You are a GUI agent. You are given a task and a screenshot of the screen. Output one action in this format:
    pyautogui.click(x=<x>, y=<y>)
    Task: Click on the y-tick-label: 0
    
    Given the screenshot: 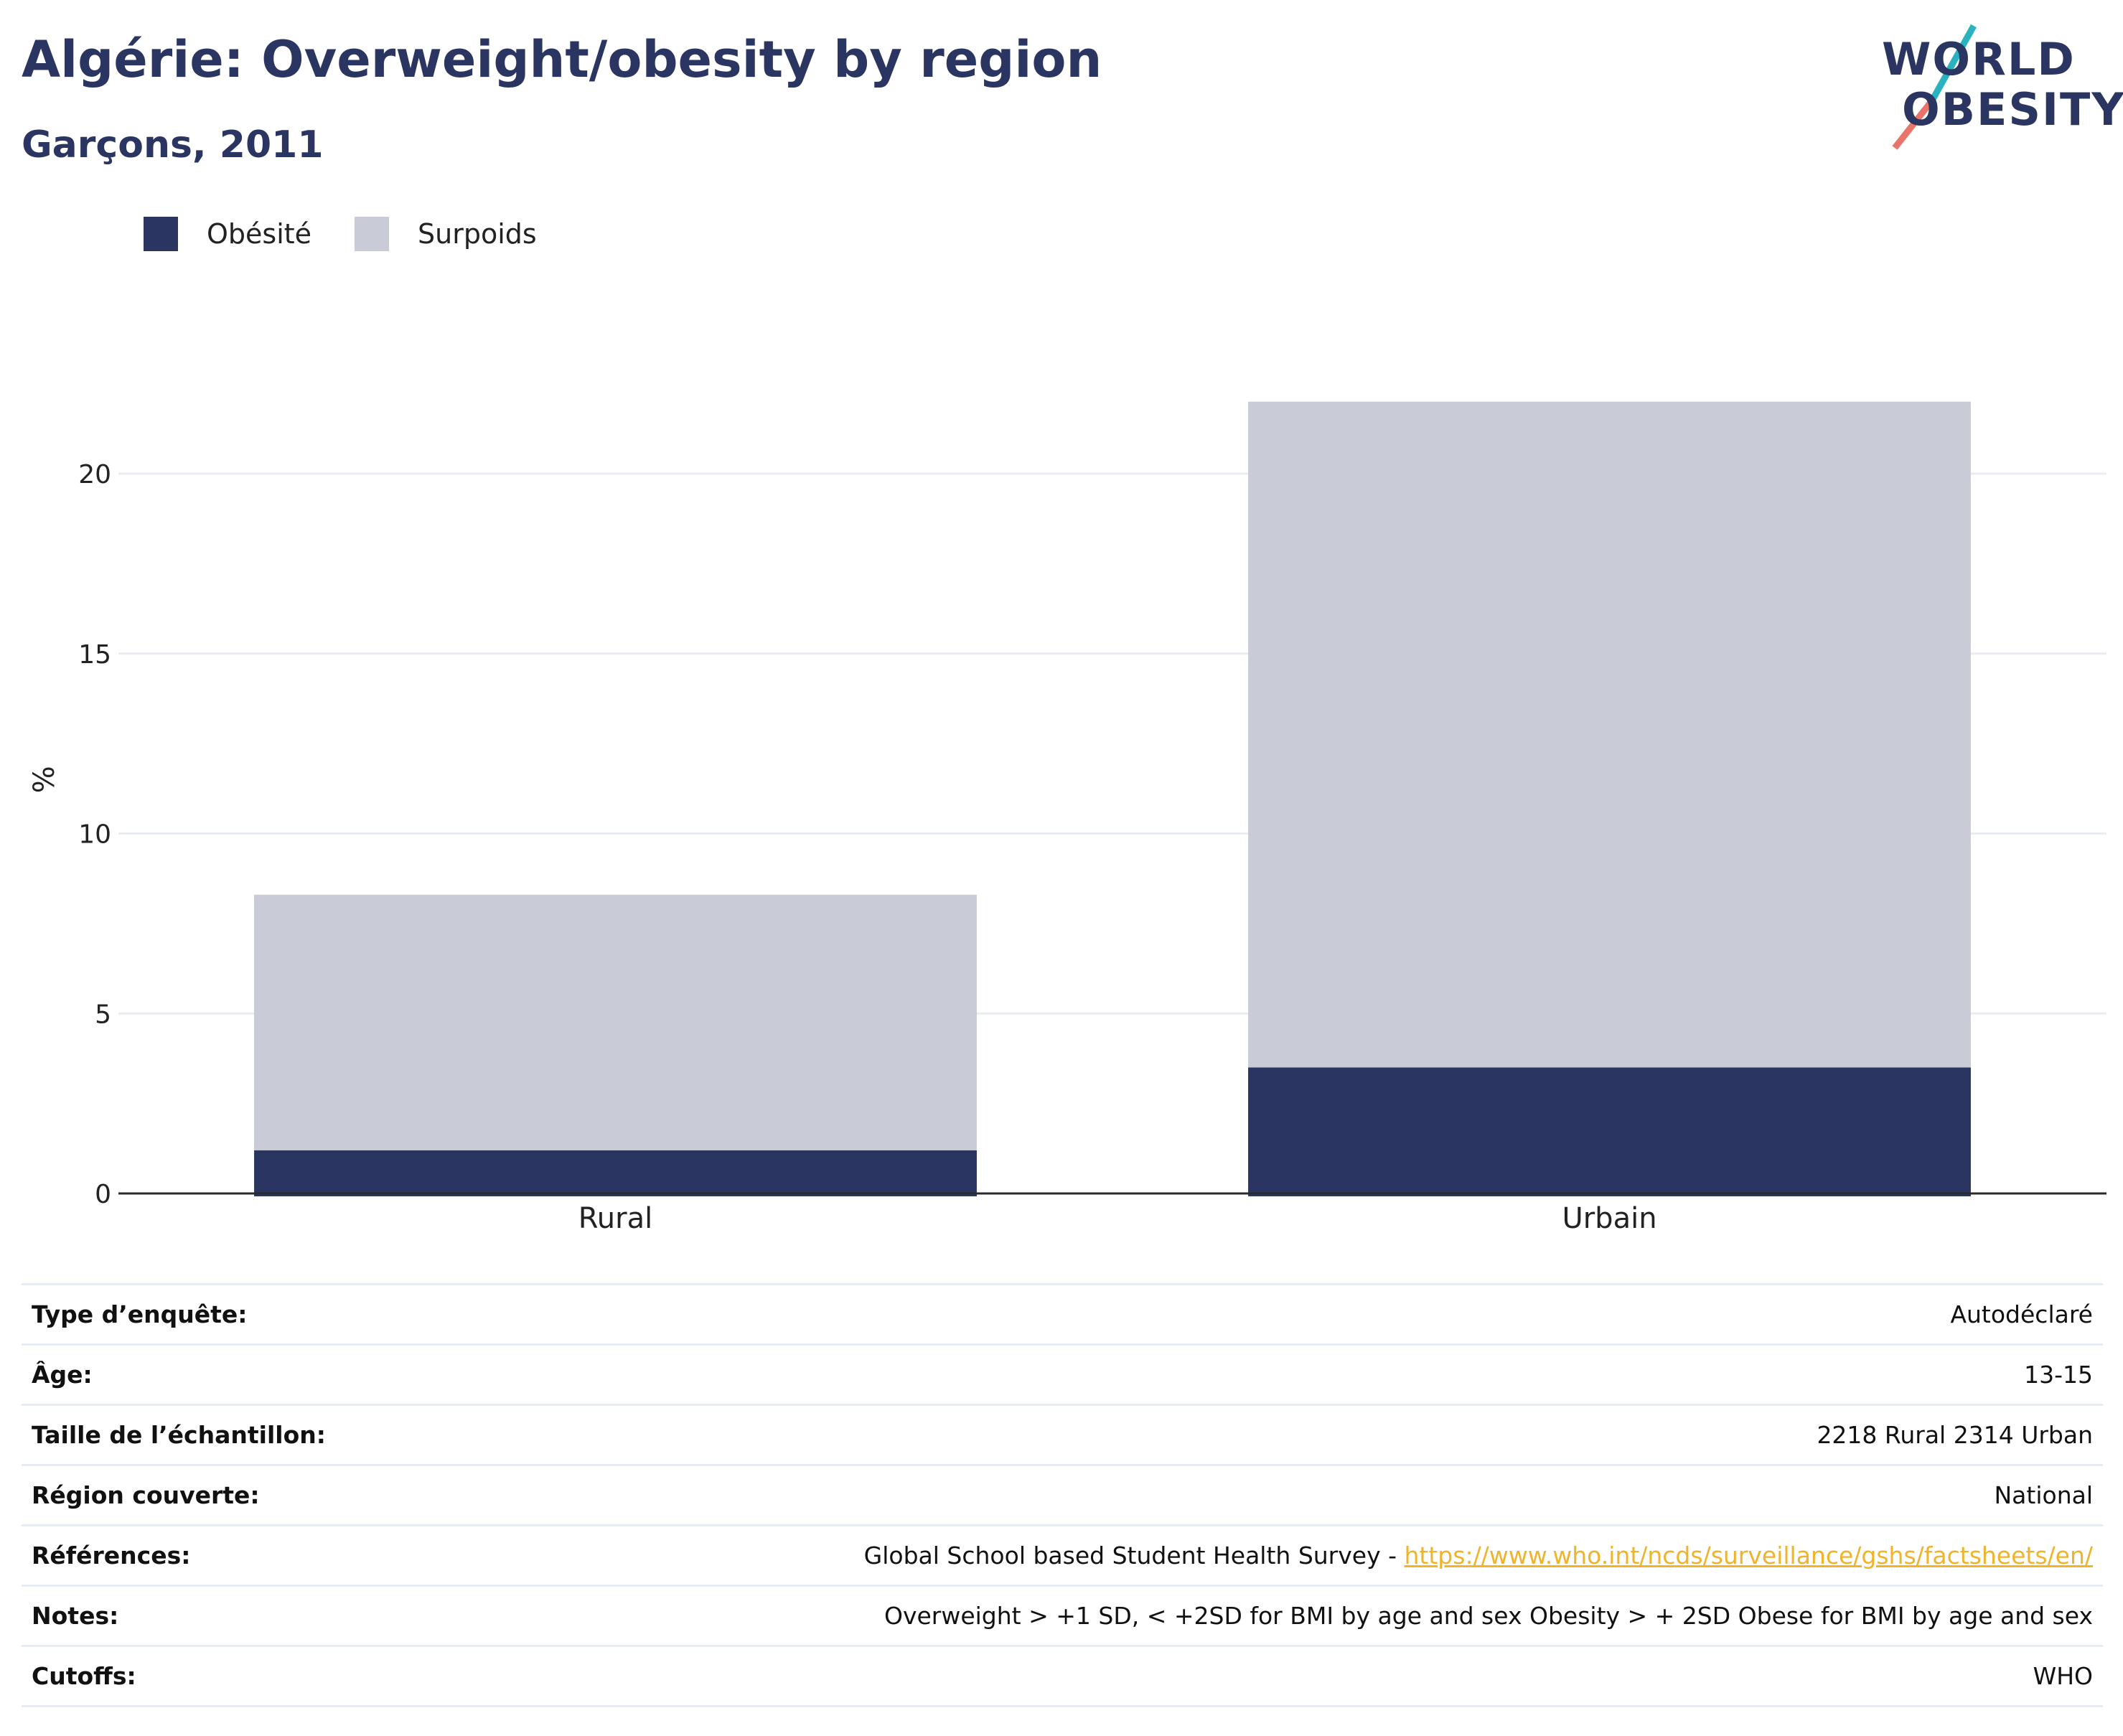 What is the action you would take?
    pyautogui.click(x=103, y=1194)
    